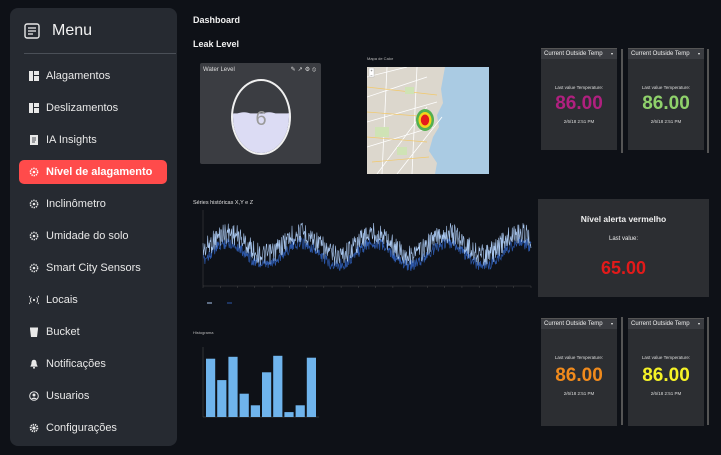  What do you see at coordinates (623, 239) in the screenshot?
I see `alert-subtitle: Last value:` at bounding box center [623, 239].